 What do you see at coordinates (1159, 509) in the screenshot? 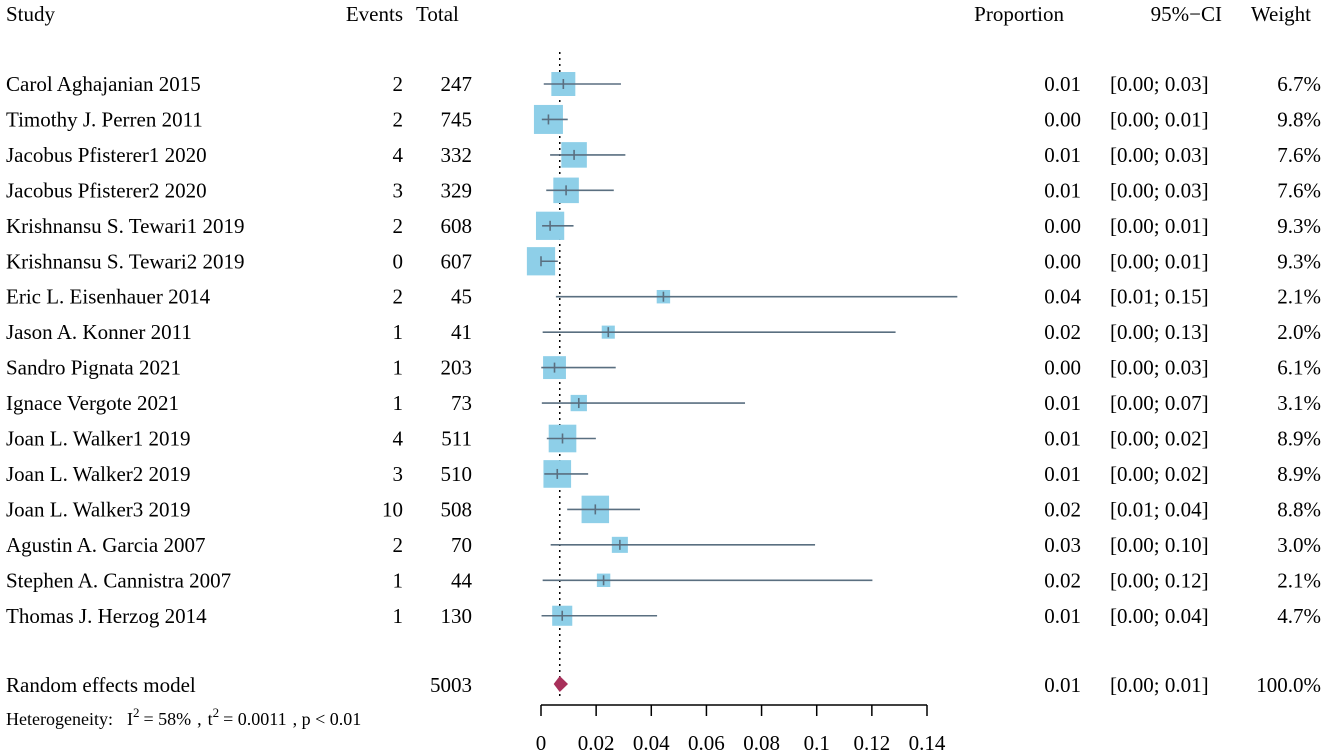
I see `study-ci: [0.01; 0.04]` at bounding box center [1159, 509].